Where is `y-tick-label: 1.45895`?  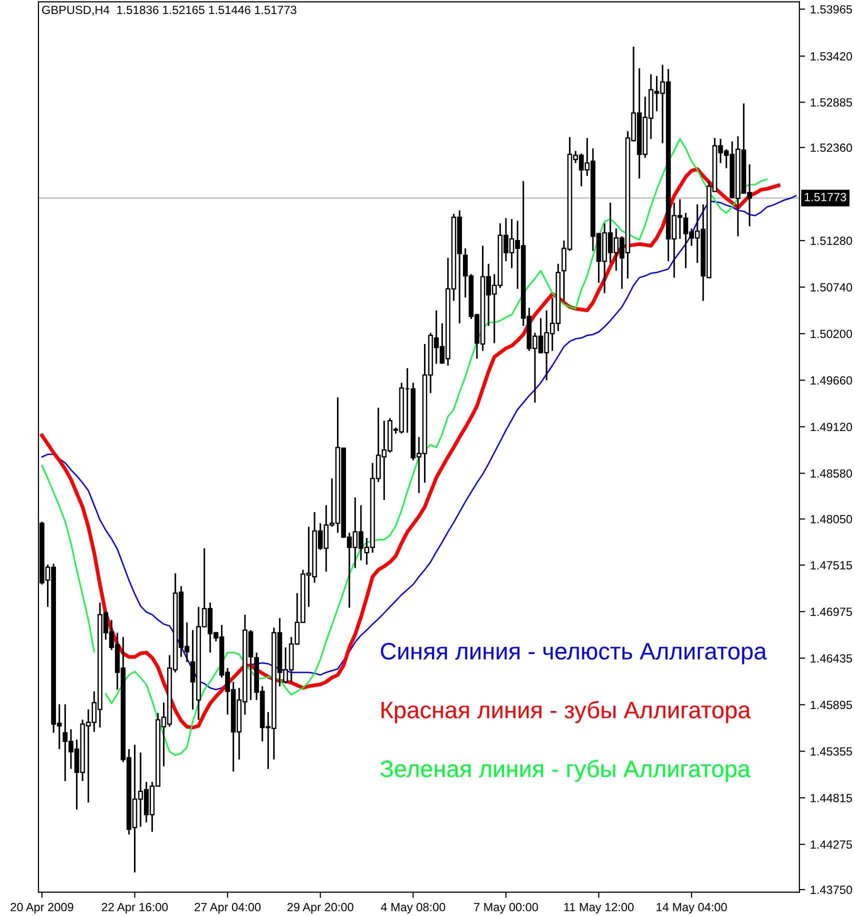
y-tick-label: 1.45895 is located at coordinates (831, 705).